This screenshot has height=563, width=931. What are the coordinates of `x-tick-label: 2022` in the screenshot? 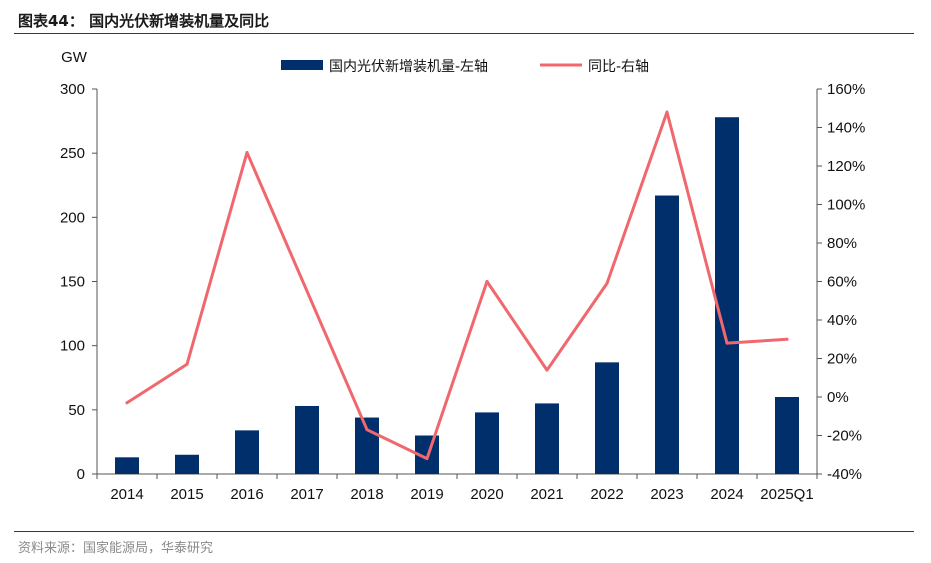 It's located at (606, 494).